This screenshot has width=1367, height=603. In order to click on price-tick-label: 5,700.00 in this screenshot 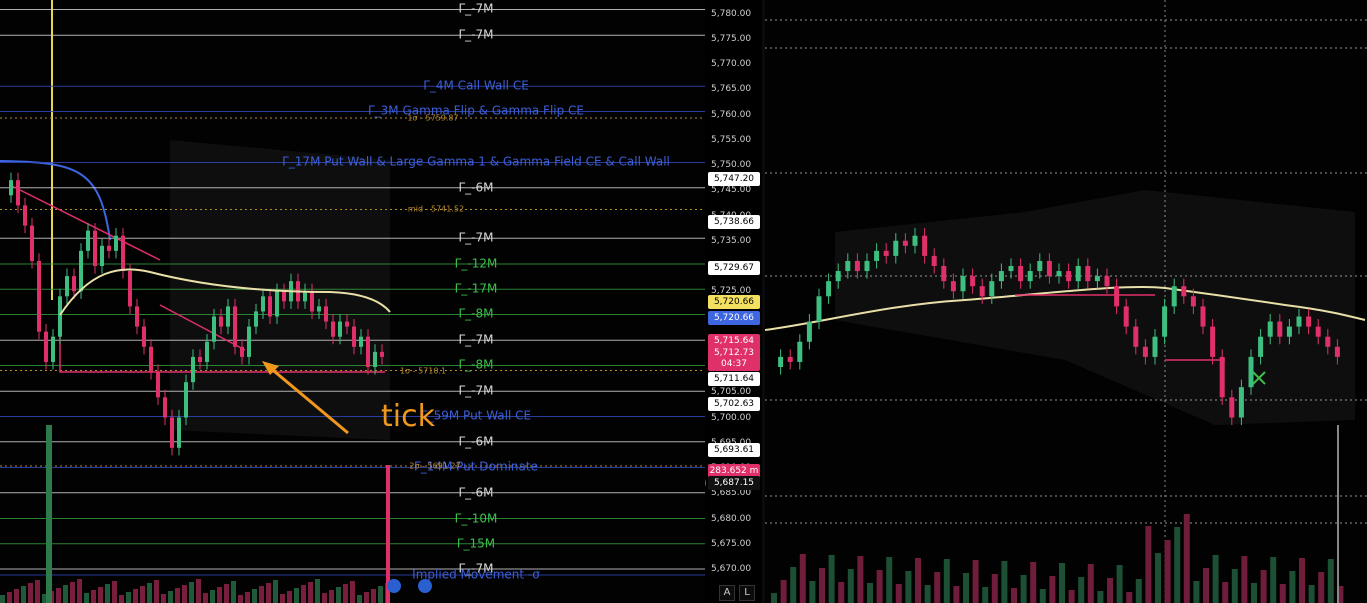, I will do `click(731, 417)`.